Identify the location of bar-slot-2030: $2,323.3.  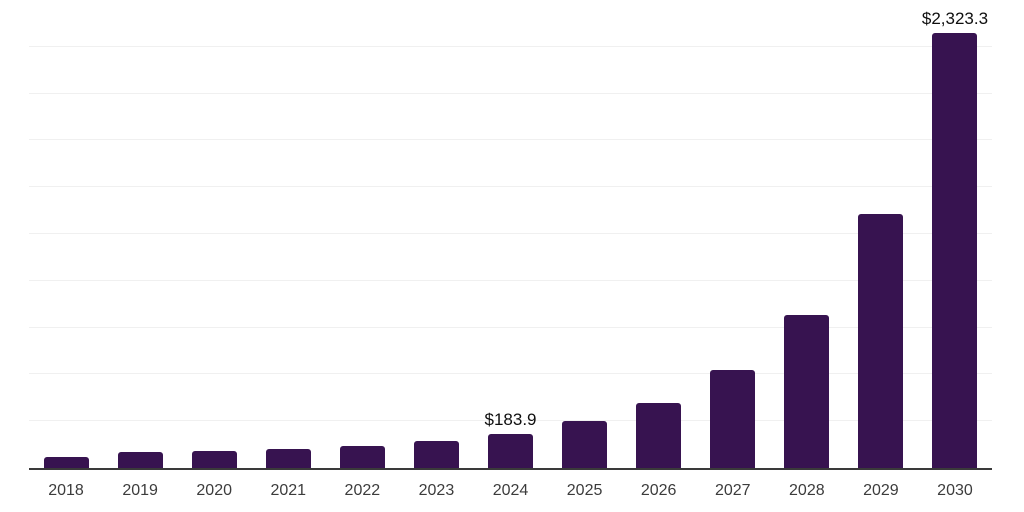
(955, 234).